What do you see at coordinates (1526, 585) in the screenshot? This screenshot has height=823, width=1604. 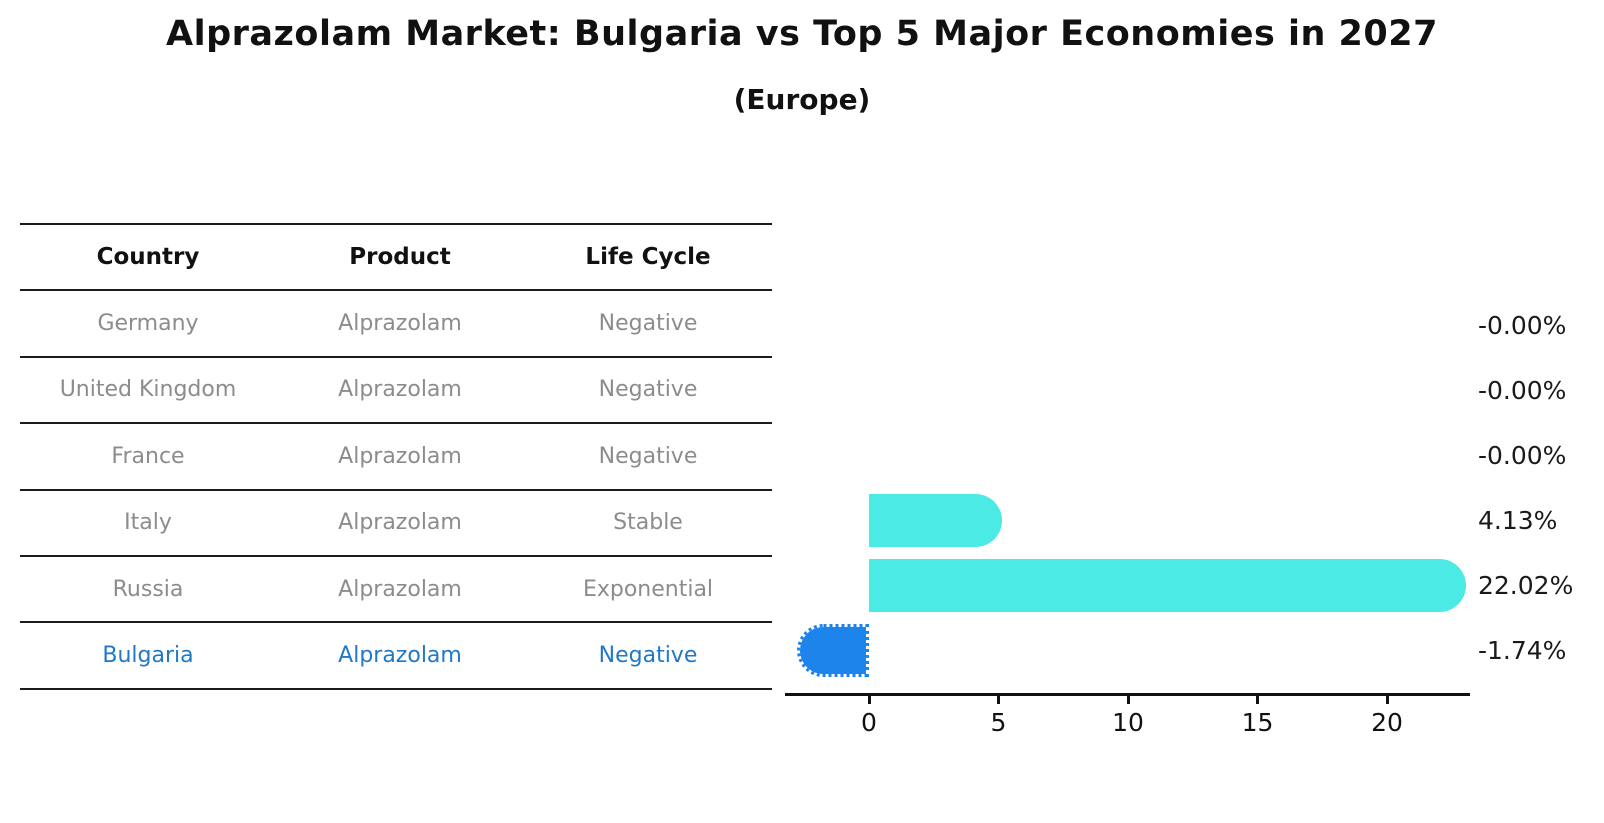 I see `value-label-russia: 22.02%` at bounding box center [1526, 585].